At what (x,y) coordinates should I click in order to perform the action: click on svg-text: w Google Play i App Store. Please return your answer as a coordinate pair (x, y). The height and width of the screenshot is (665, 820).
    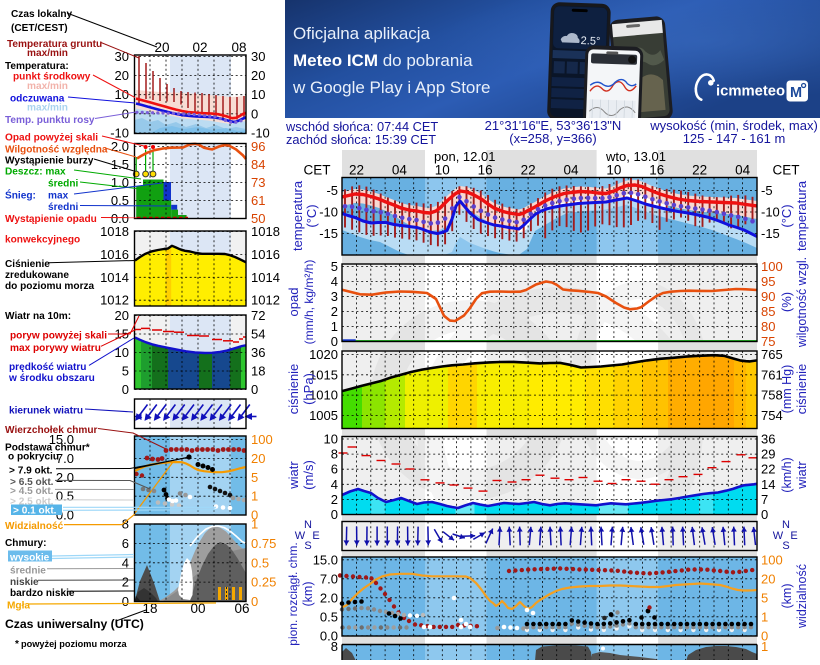
    Looking at the image, I should click on (391, 87).